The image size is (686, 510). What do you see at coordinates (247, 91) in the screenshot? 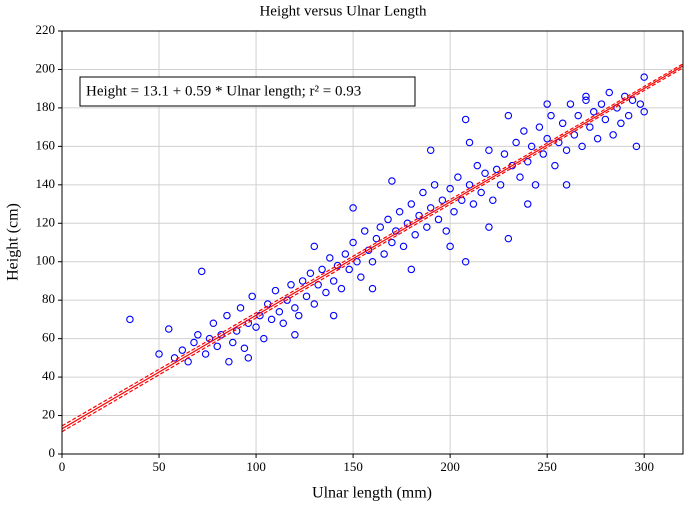
I see `annotation-box` at bounding box center [247, 91].